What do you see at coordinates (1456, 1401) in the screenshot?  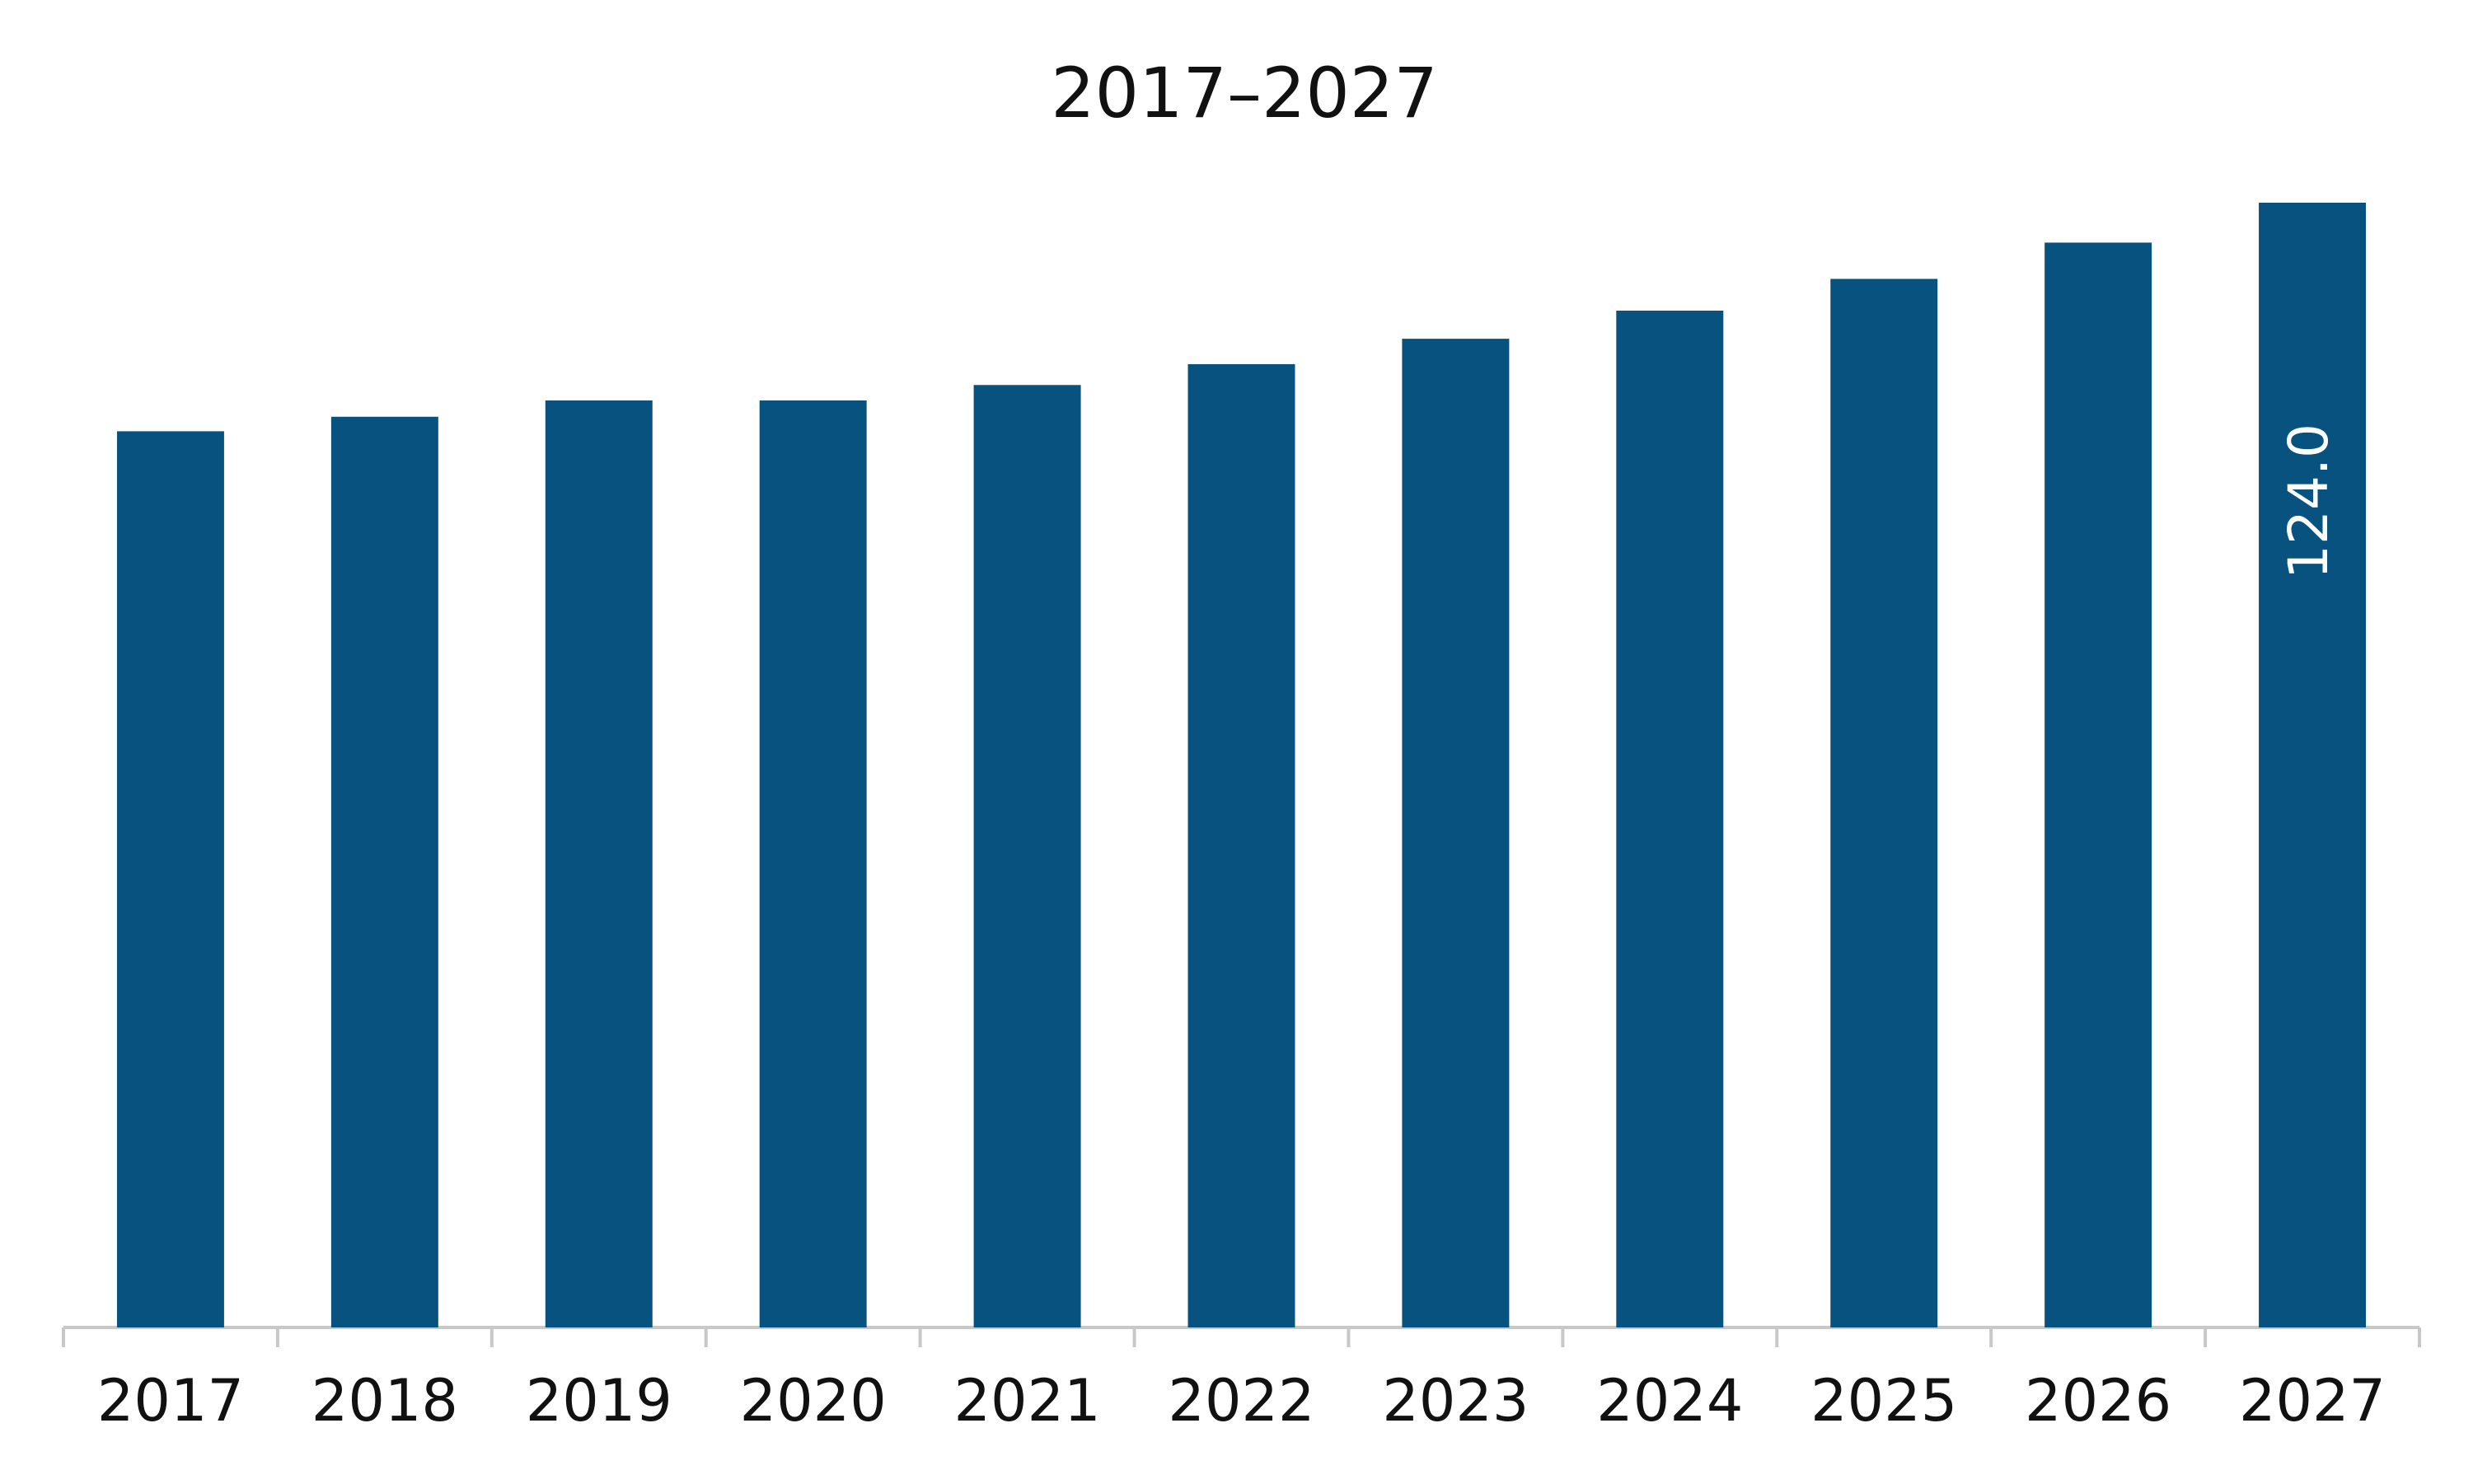 I see `x-tick-label: 2023` at bounding box center [1456, 1401].